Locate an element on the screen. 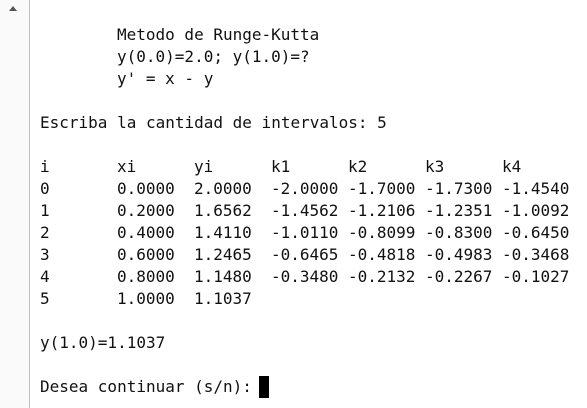  table-cell: -0.6450 is located at coordinates (536, 232).